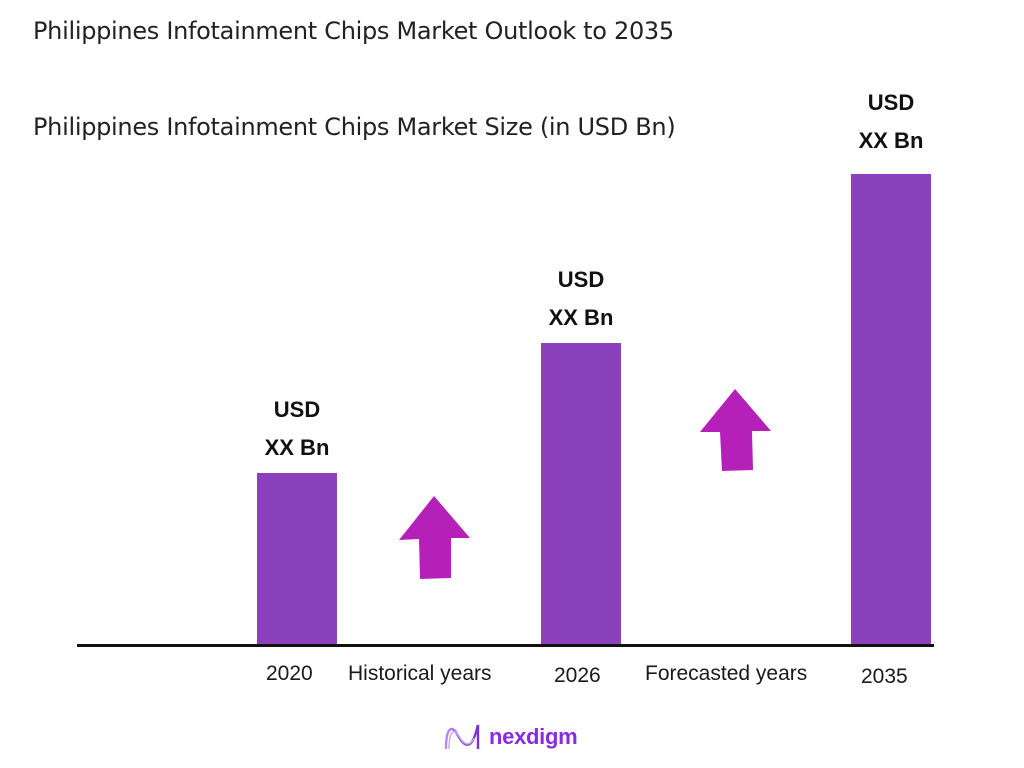 The image size is (1024, 768). Describe the element at coordinates (726, 673) in the screenshot. I see `x-label-forecasted-years: Forecasted years` at that location.